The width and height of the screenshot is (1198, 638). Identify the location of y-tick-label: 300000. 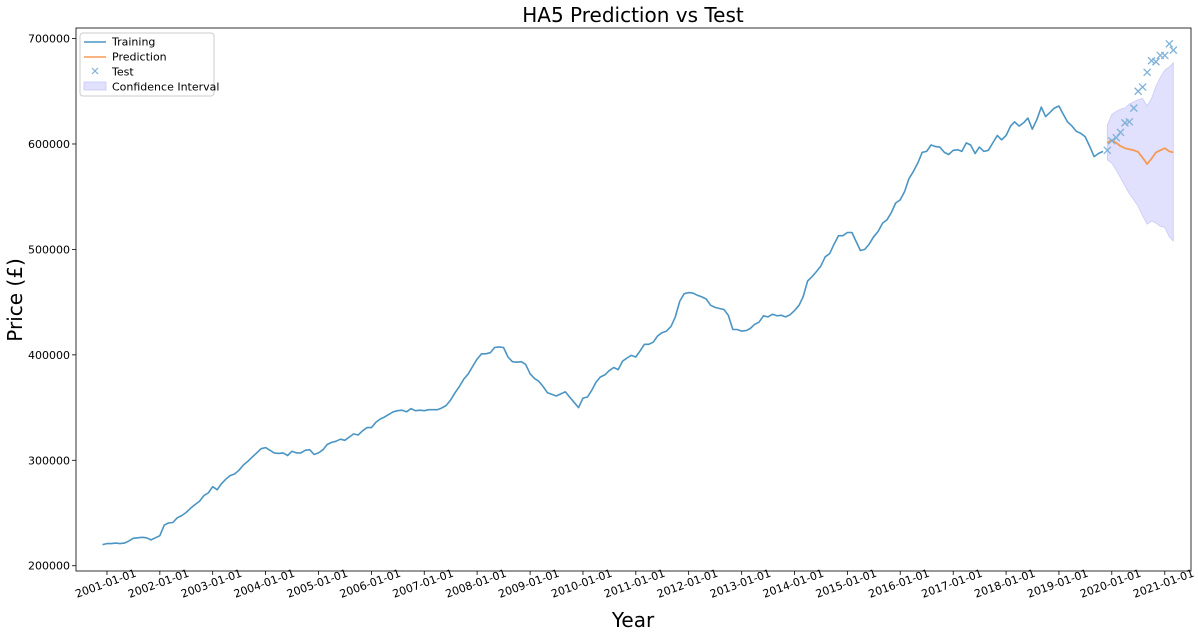
(49, 460).